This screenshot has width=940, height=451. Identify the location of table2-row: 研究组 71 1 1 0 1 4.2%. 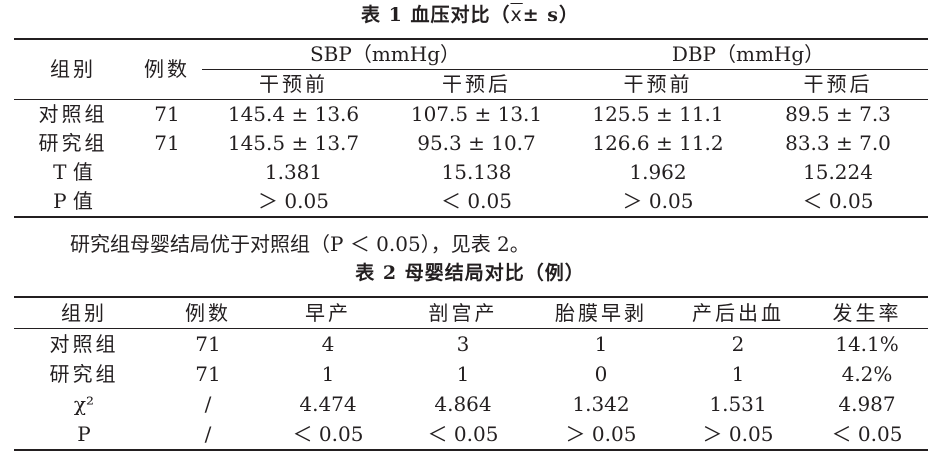
(471, 374).